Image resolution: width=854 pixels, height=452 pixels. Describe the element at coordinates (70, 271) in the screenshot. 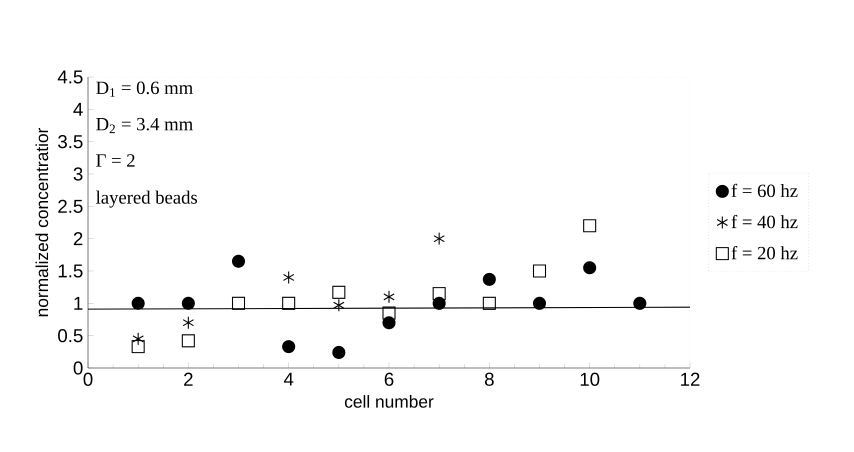

I see `y-tick-label: 1.5` at that location.